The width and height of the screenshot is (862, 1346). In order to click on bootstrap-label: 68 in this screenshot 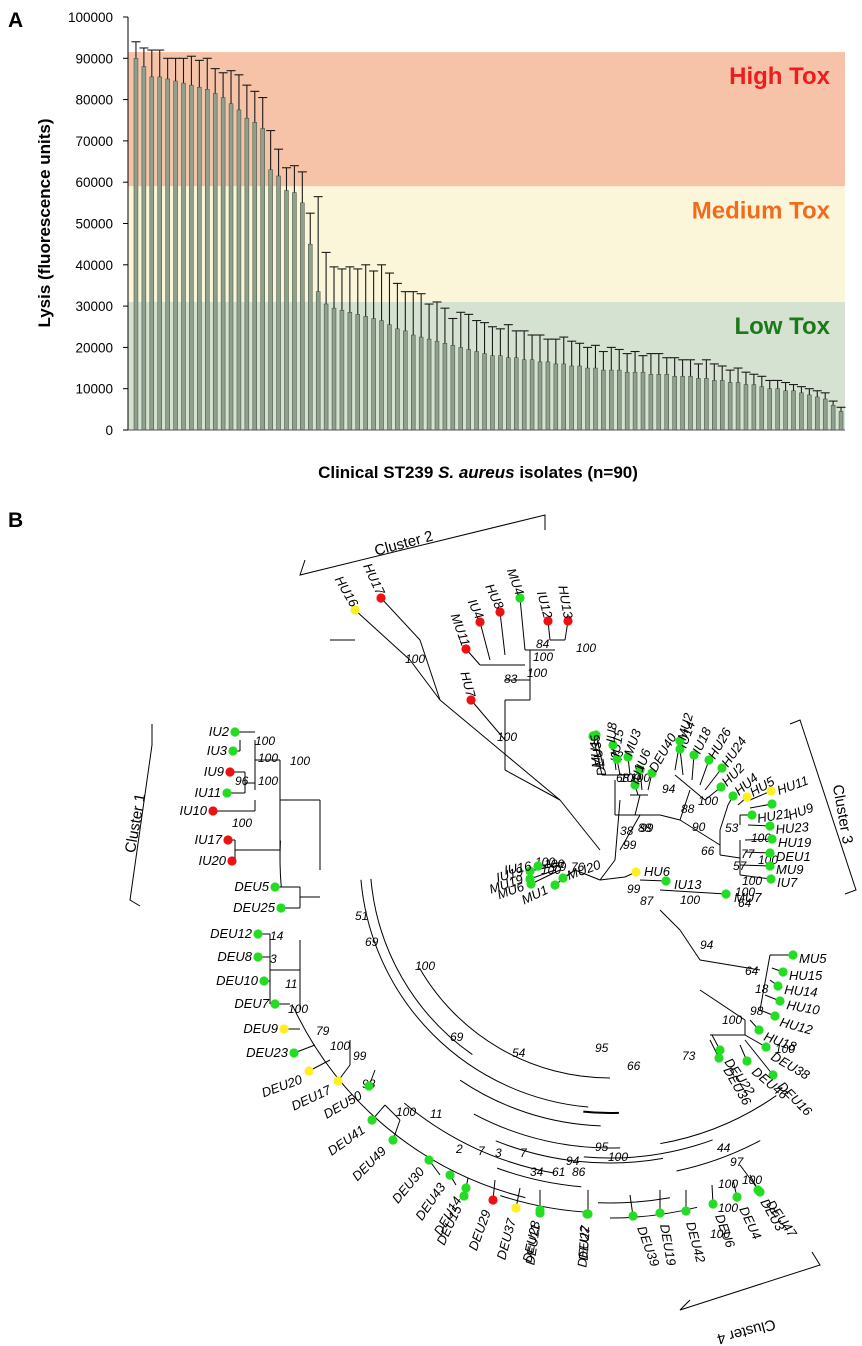, I will do `click(623, 778)`.